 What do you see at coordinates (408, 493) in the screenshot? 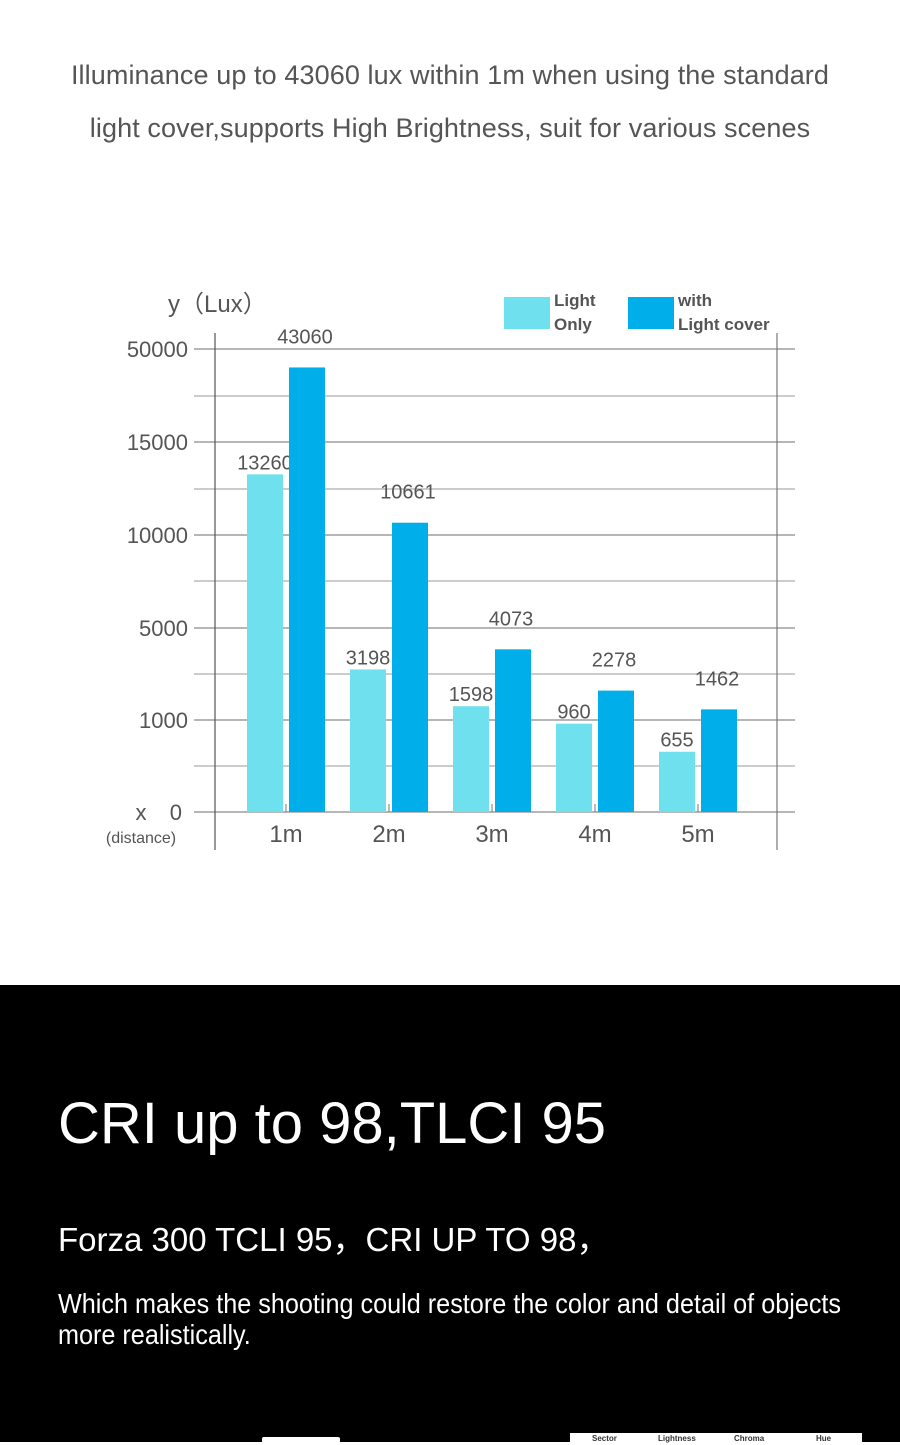
I see `data-label: 10661` at bounding box center [408, 493].